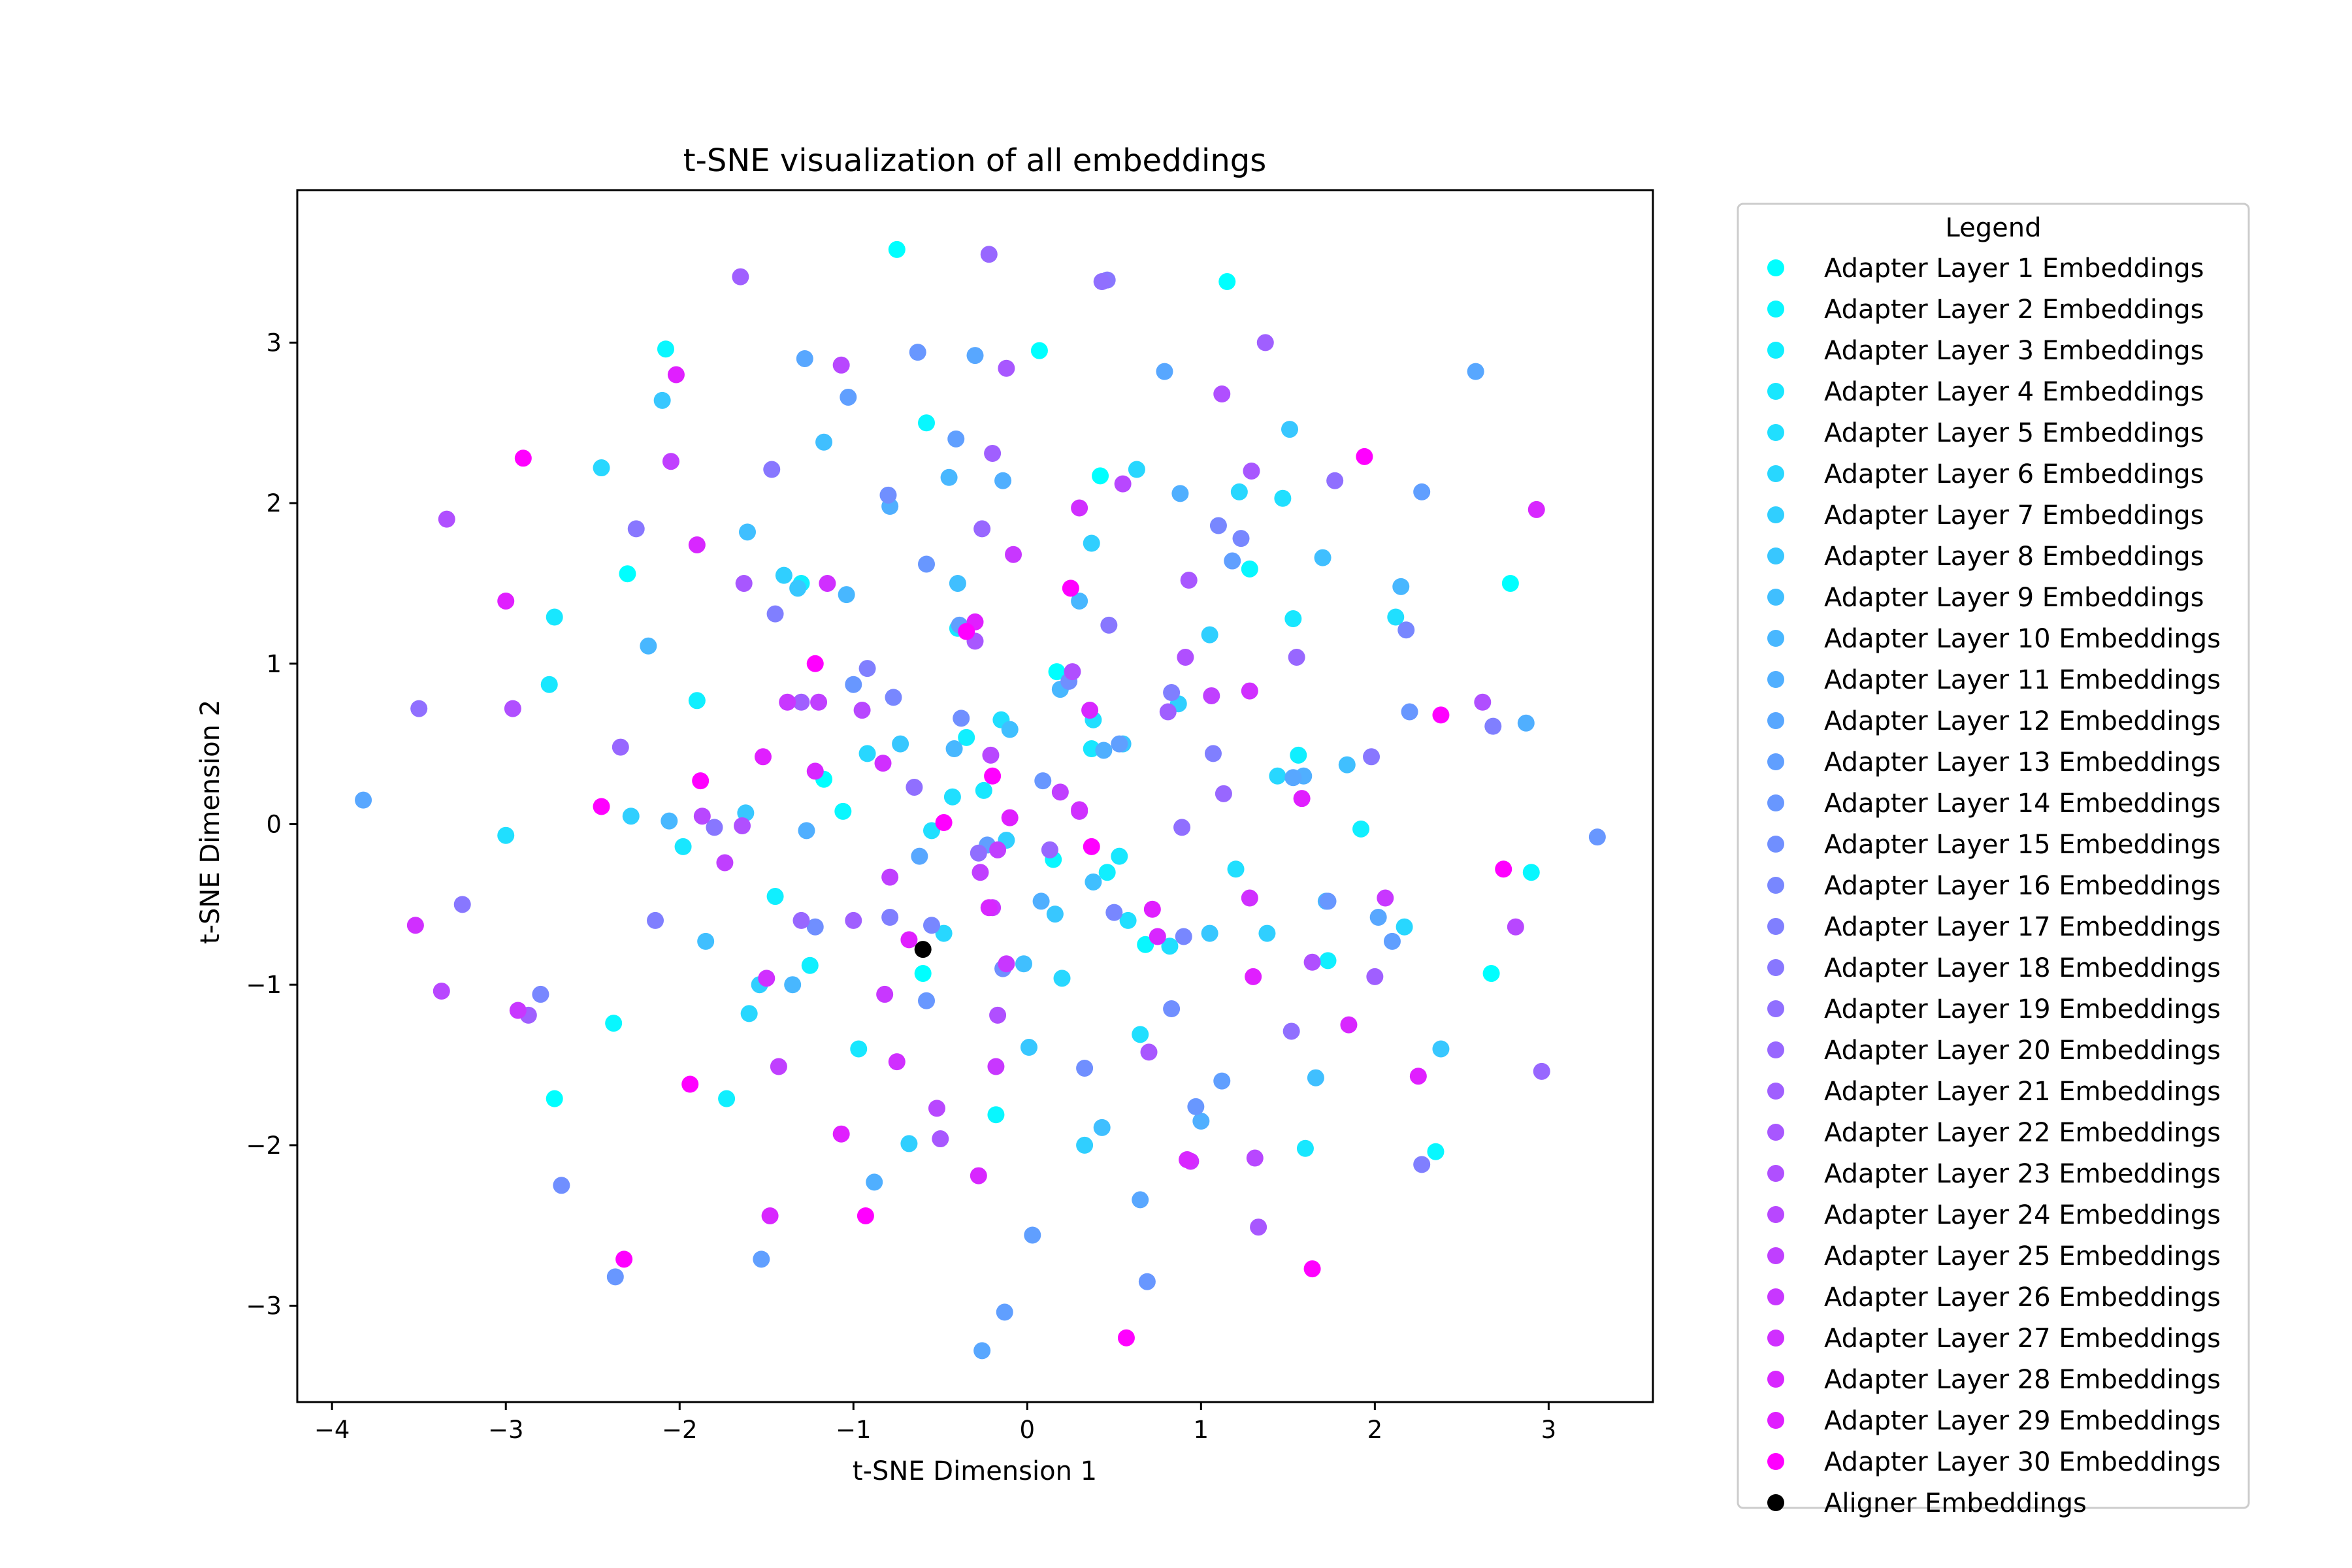 The image size is (2352, 1568). I want to click on legend-item: Adapter Layer 10 Embeddings, so click(1994, 639).